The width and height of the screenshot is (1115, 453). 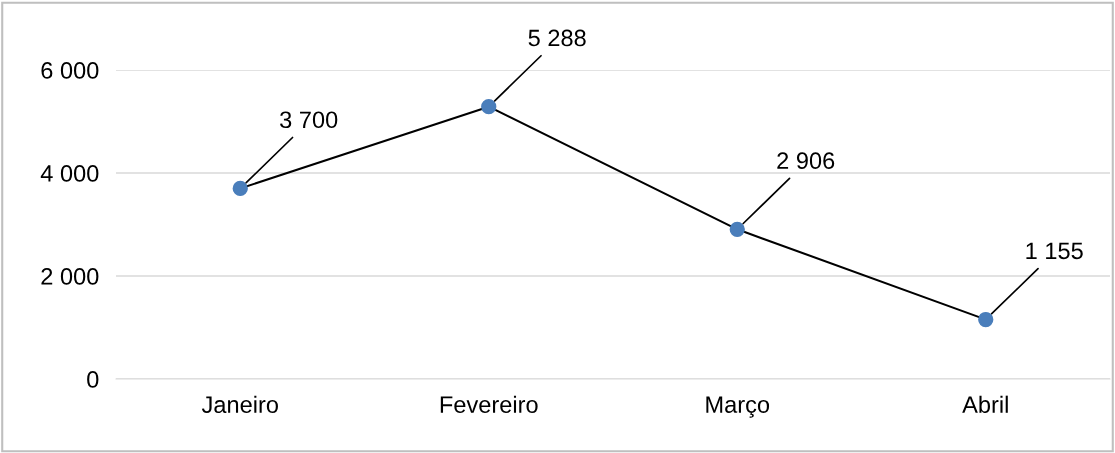 What do you see at coordinates (69, 173) in the screenshot?
I see `y-tick-label: 4 000` at bounding box center [69, 173].